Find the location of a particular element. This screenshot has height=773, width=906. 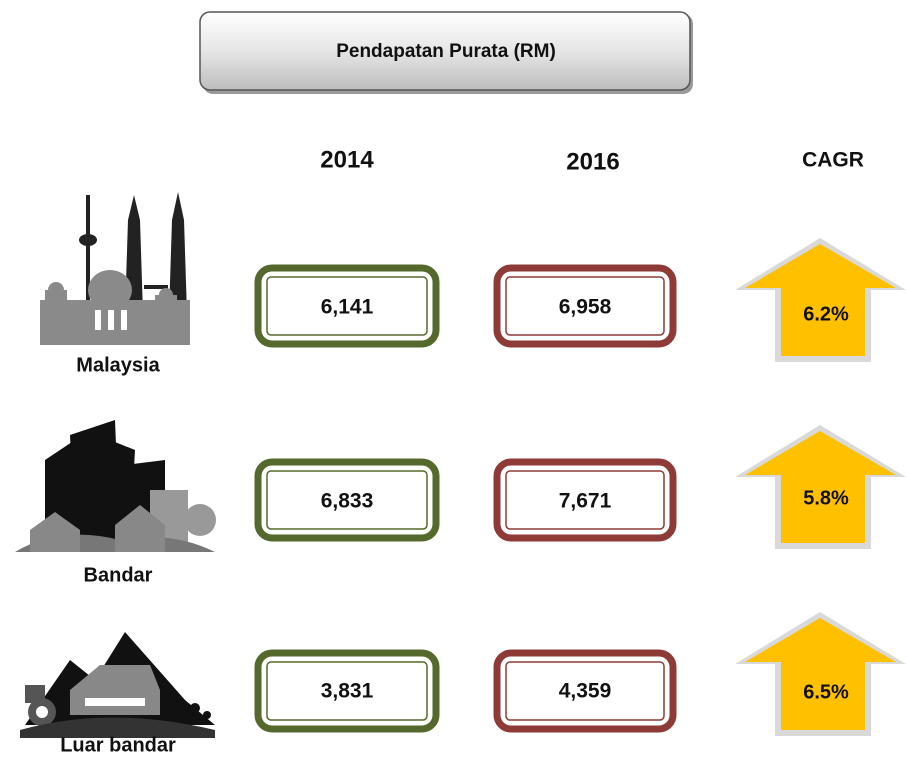

row-label: Luar bandar is located at coordinates (118, 745).